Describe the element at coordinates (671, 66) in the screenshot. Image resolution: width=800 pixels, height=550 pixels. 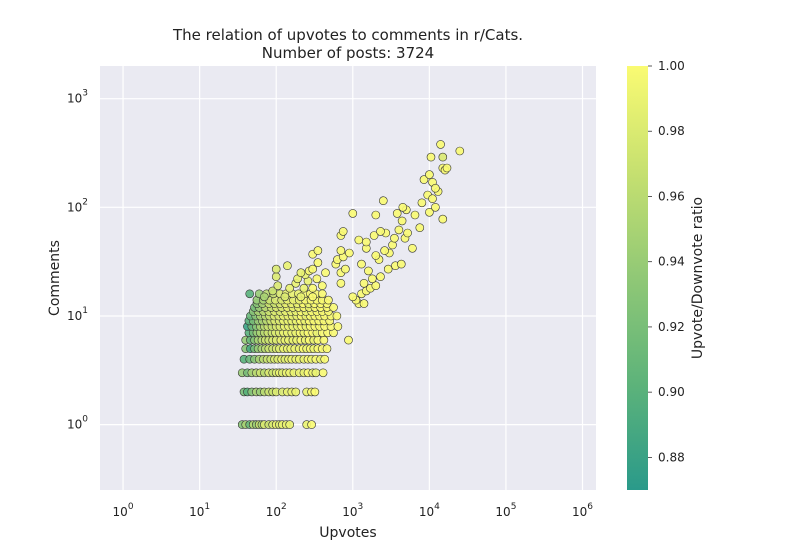
I see `colorbar-tick-label-6: 1.00` at that location.